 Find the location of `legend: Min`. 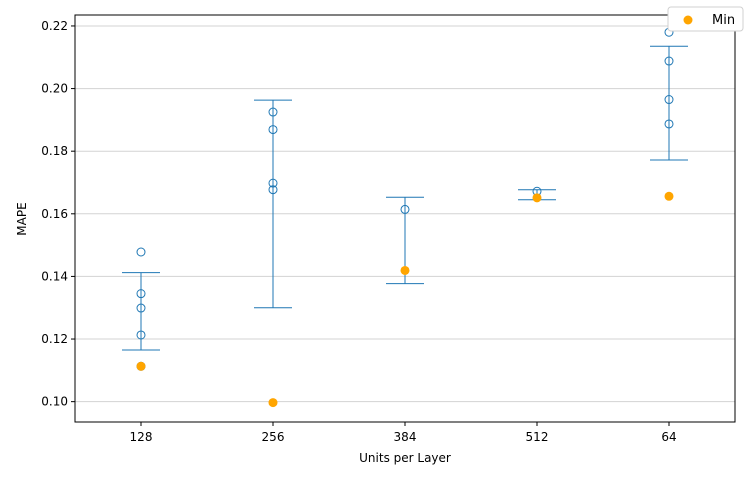

legend: Min is located at coordinates (705, 19).